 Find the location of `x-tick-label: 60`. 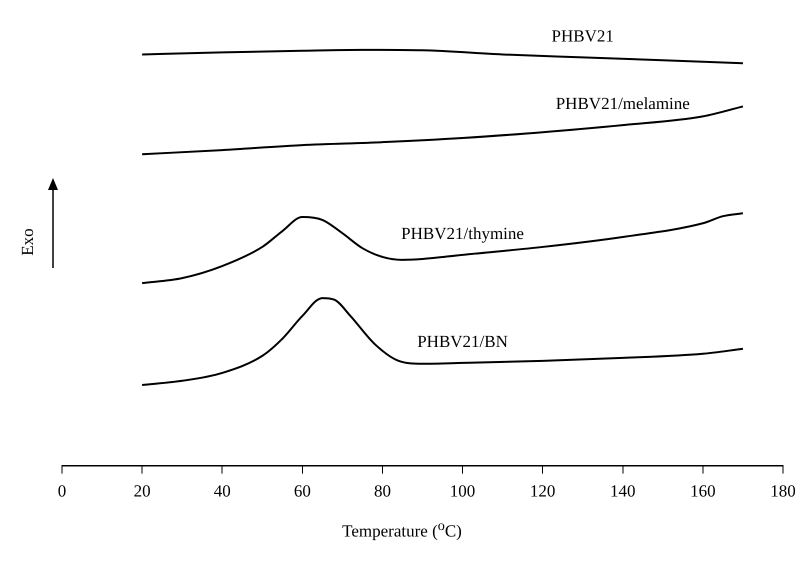

x-tick-label: 60 is located at coordinates (302, 490).